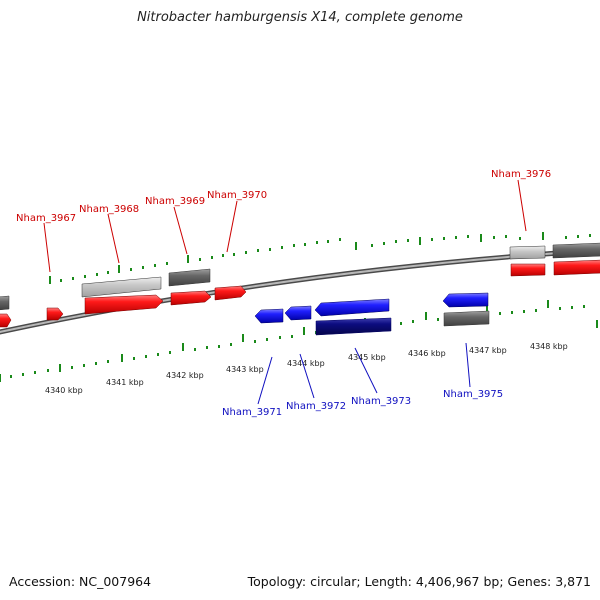  Describe the element at coordinates (175, 201) in the screenshot. I see `gene-label-forward: Nham_3969` at that location.